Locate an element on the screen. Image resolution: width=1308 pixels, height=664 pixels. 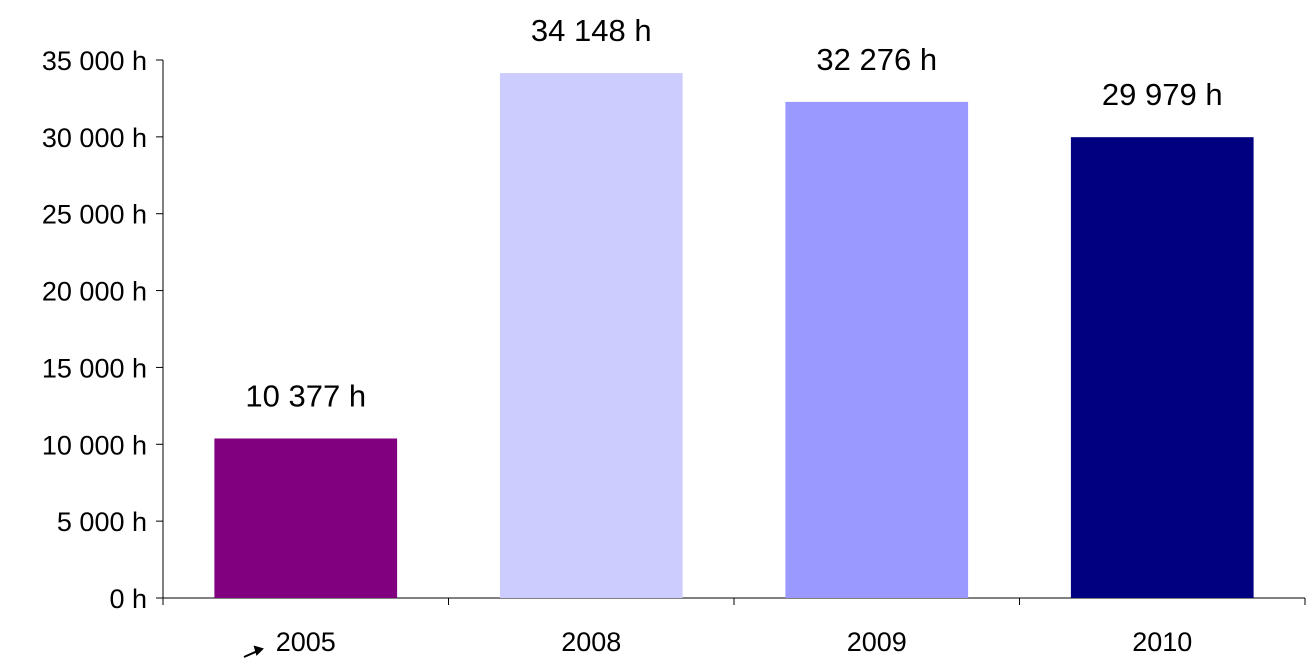
x-tick-label: 2009 is located at coordinates (877, 642).